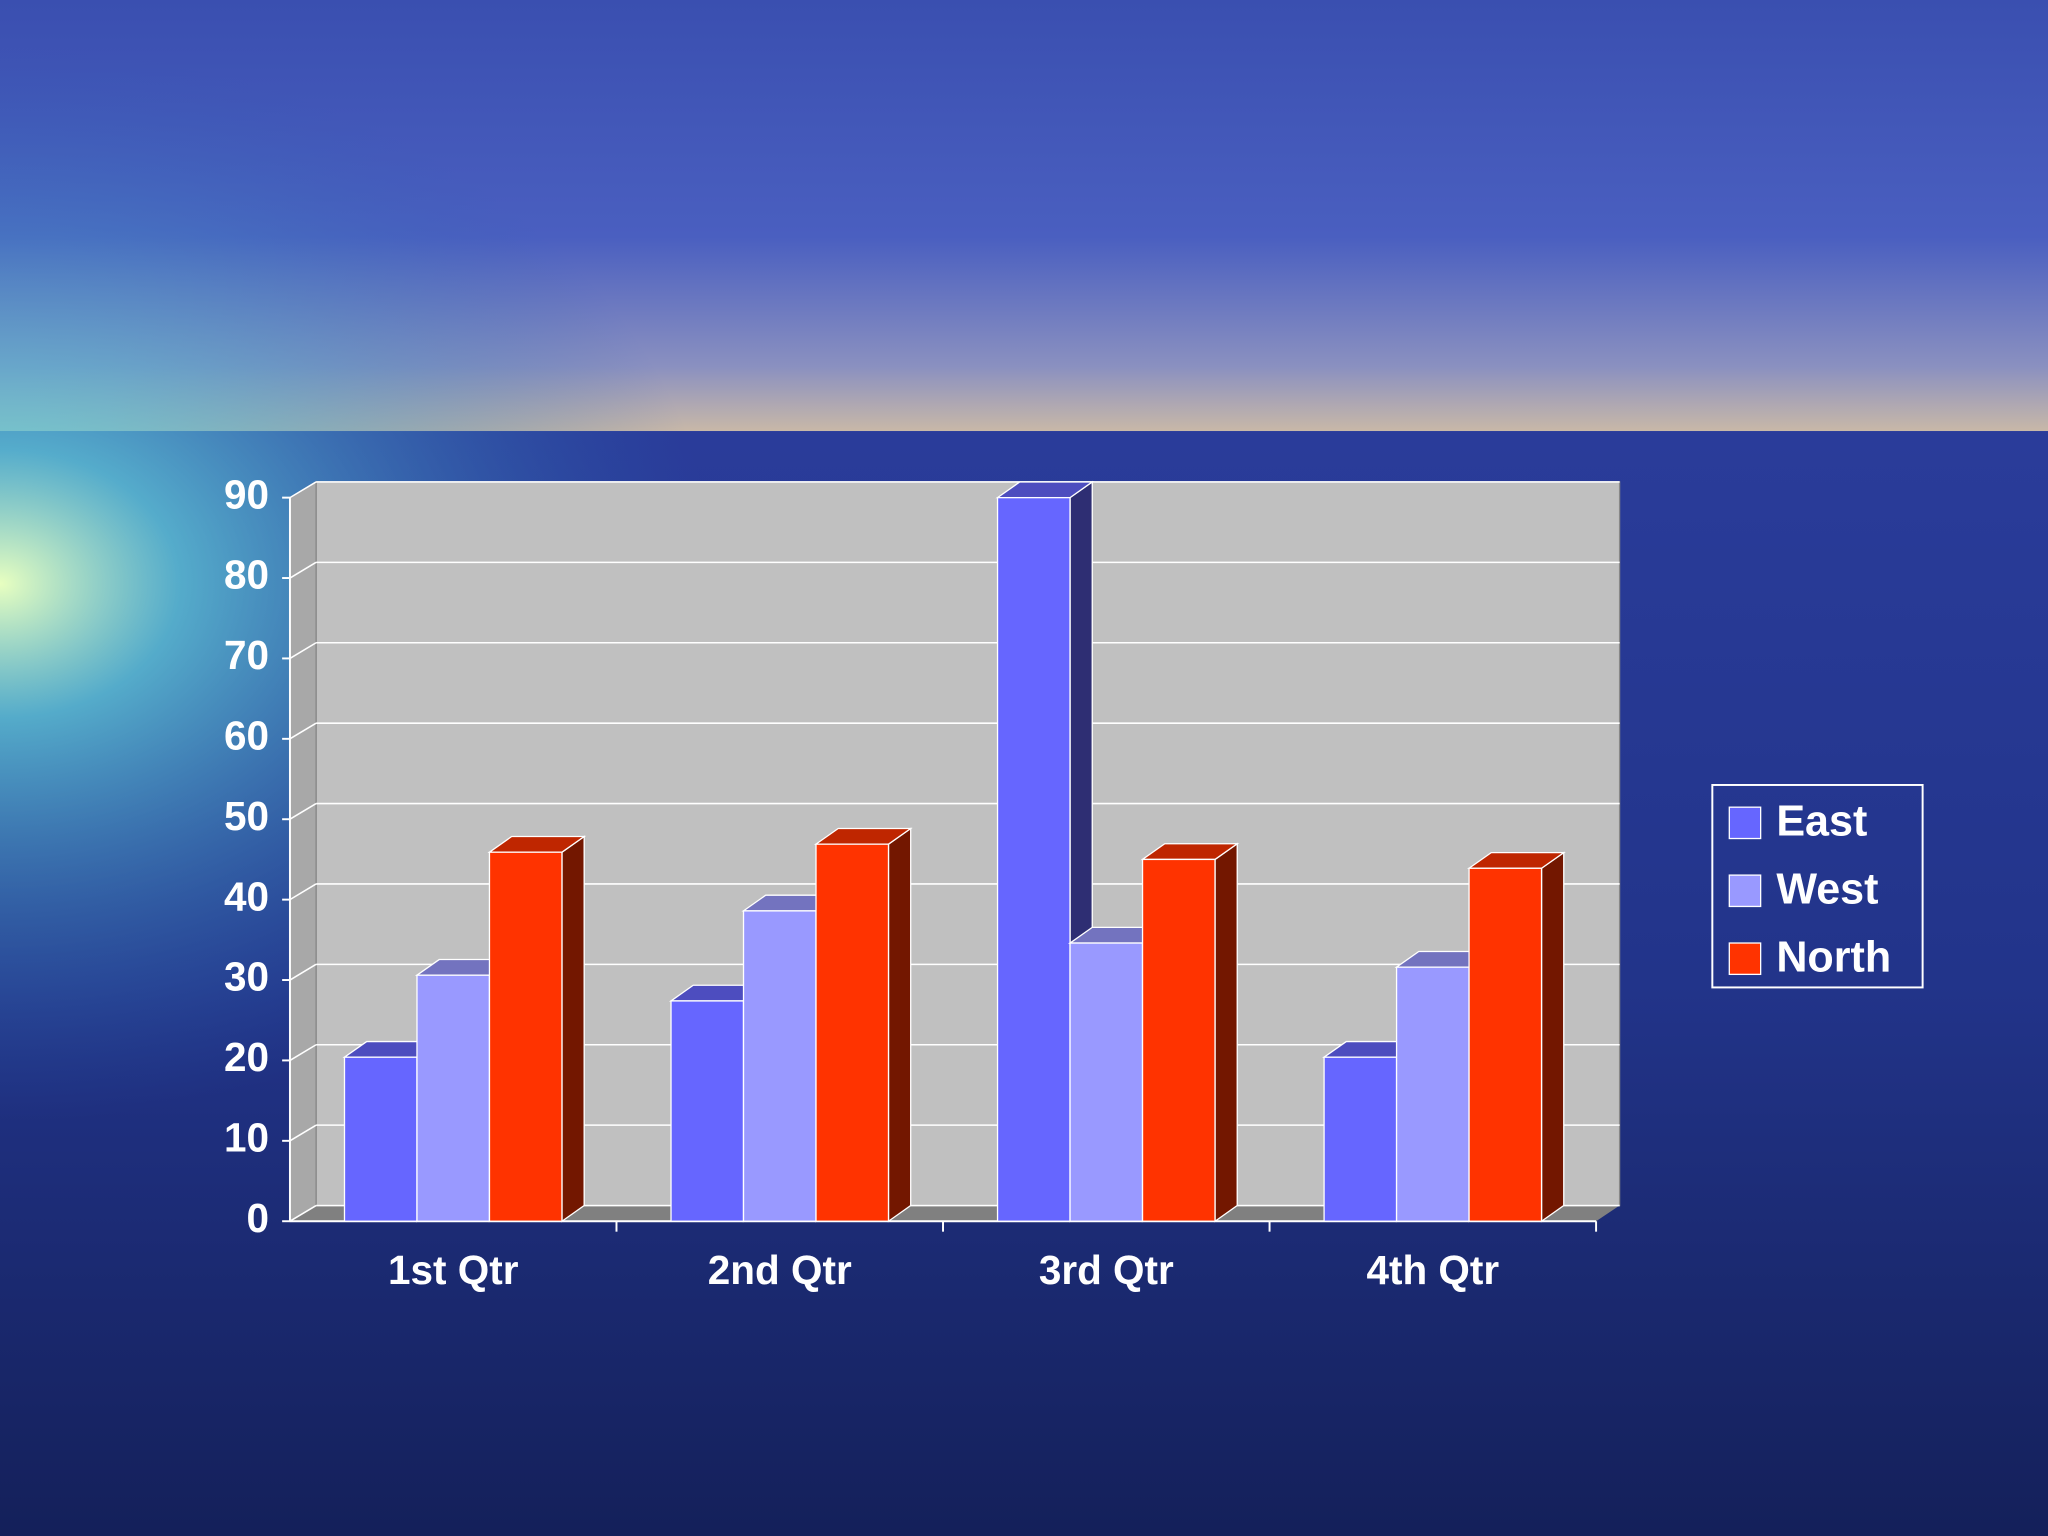  I want to click on x-tick-label: 1st Qtr, so click(453, 1270).